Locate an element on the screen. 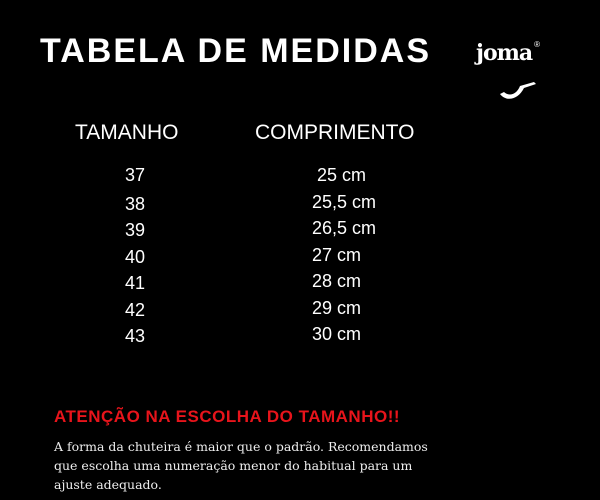 This screenshot has width=600, height=500. length-value: 27 cm is located at coordinates (337, 254).